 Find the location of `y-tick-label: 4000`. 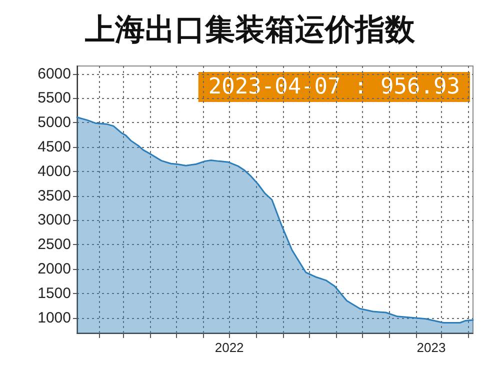

y-tick-label: 4000 is located at coordinates (54, 171).